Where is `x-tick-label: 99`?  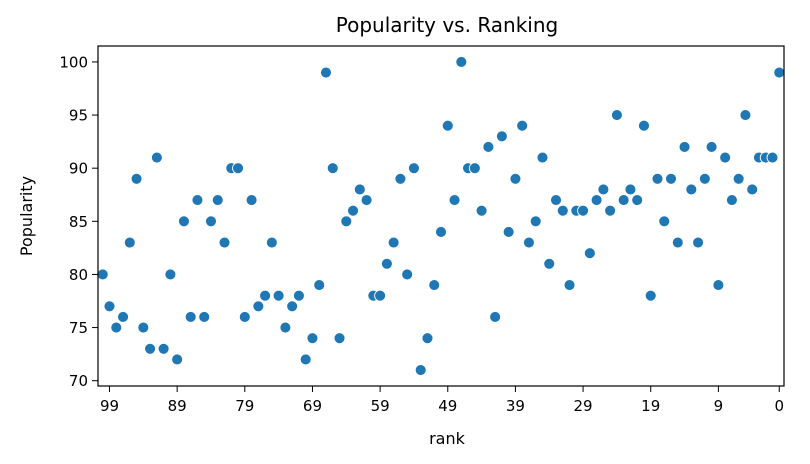
x-tick-label: 99 is located at coordinates (109, 406).